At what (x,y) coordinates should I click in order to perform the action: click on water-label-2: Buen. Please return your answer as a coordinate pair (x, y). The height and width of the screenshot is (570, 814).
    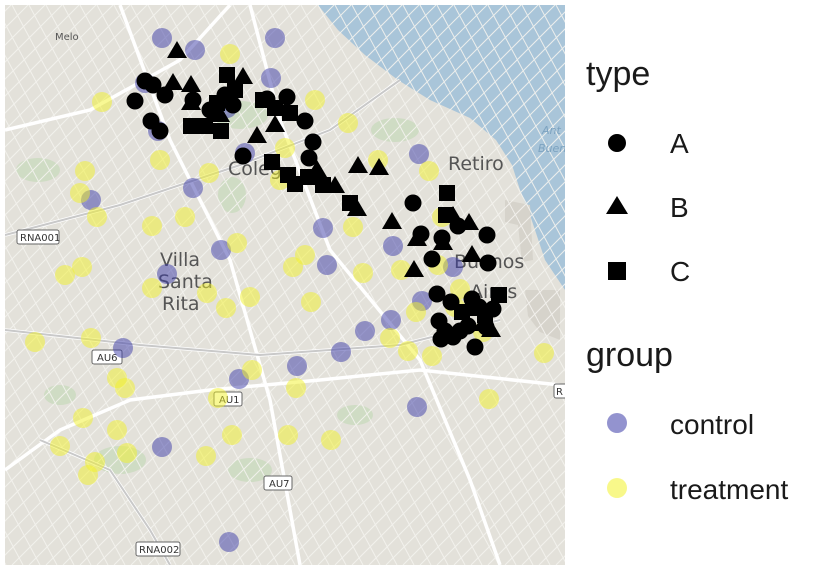
    Looking at the image, I should click on (552, 148).